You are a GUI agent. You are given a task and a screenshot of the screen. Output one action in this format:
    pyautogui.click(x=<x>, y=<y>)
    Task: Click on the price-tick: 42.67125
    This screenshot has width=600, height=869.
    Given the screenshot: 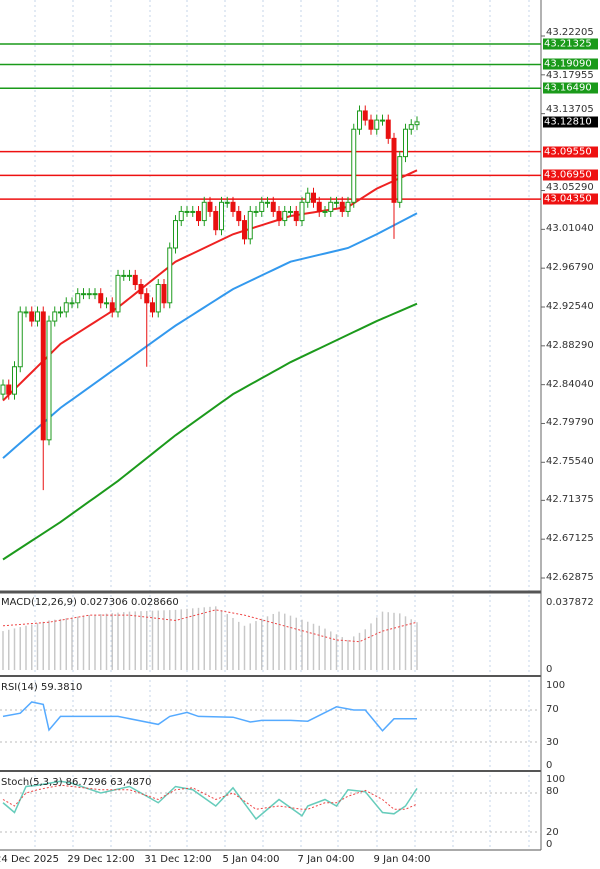 What is the action you would take?
    pyautogui.click(x=570, y=539)
    